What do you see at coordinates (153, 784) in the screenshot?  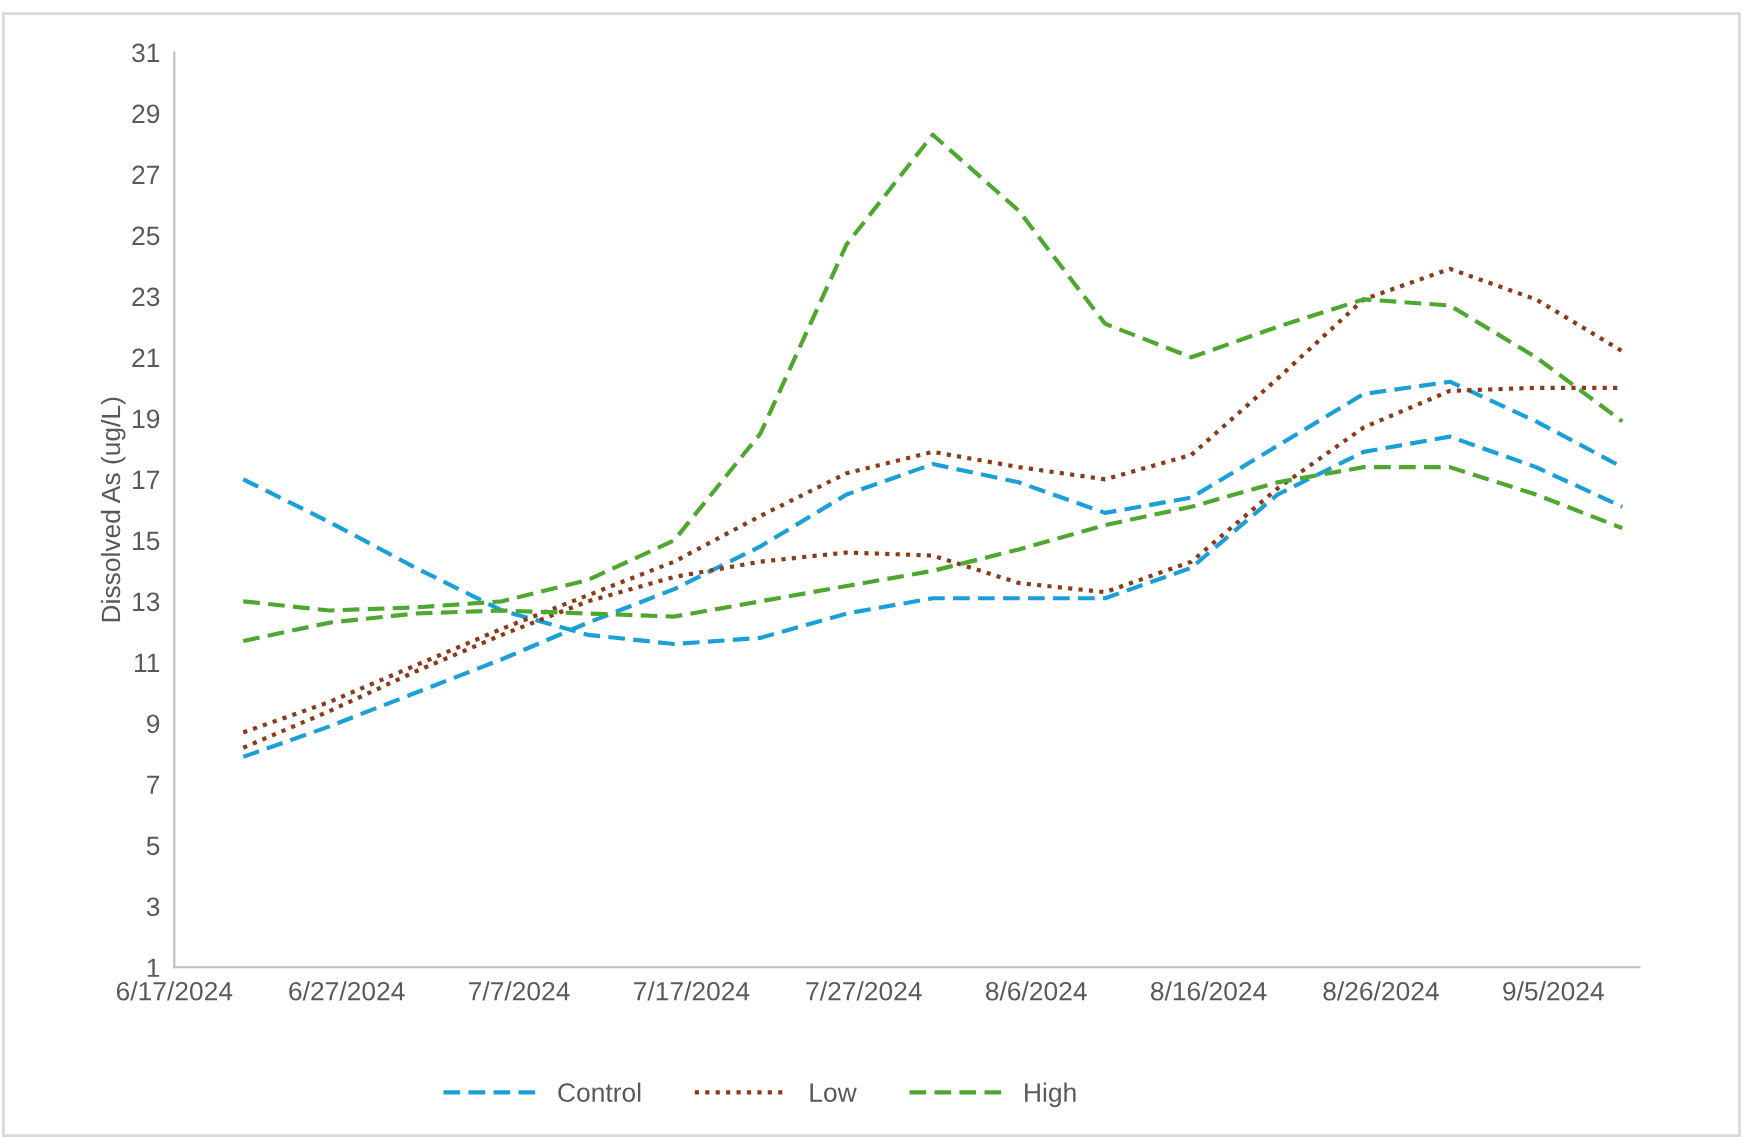 I see `y-tick-label: 7` at bounding box center [153, 784].